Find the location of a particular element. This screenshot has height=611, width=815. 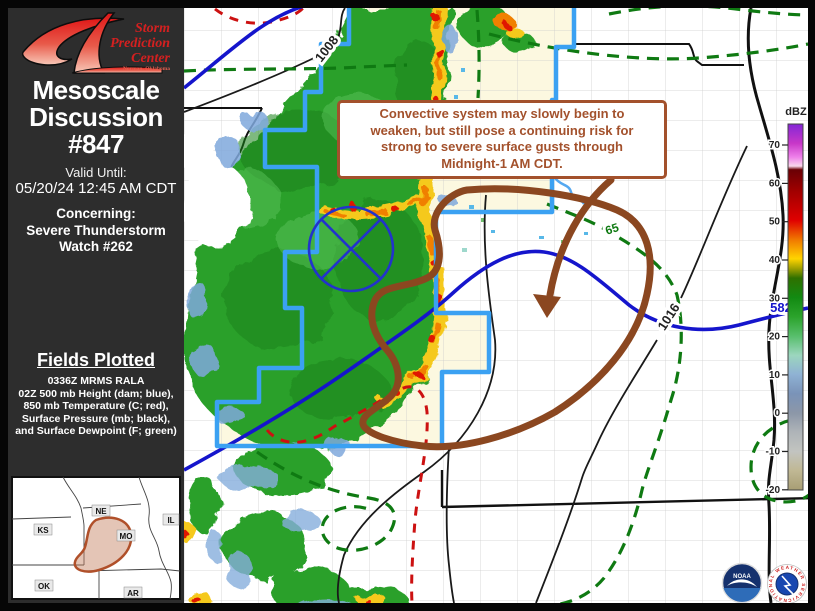

fields-line: 850 mb Temperature (C; red), is located at coordinates (96, 406).